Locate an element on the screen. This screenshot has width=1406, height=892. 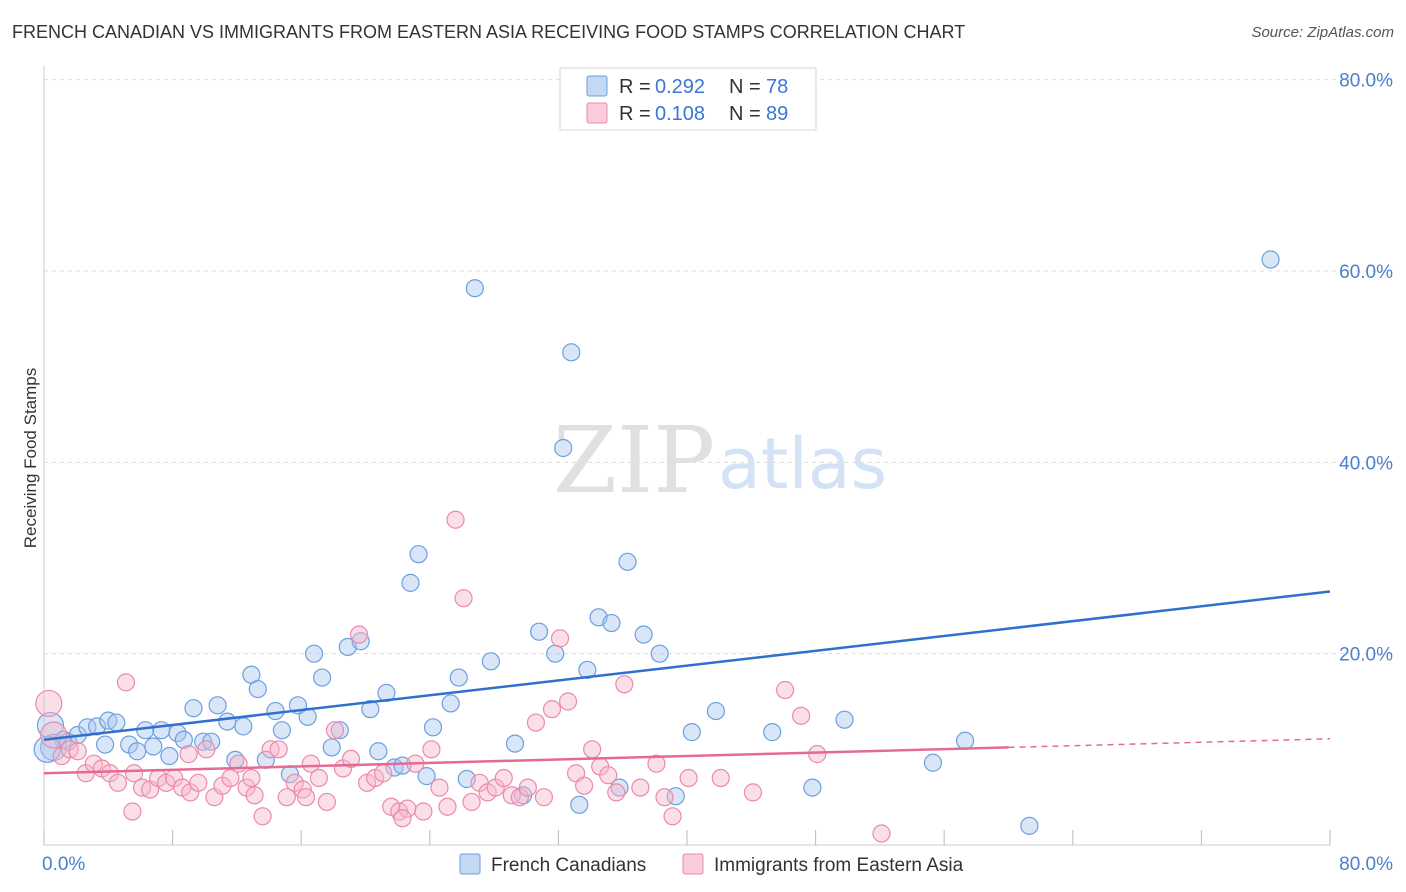
y-tick-label-1: 40.0% is located at coordinates (1366, 463).